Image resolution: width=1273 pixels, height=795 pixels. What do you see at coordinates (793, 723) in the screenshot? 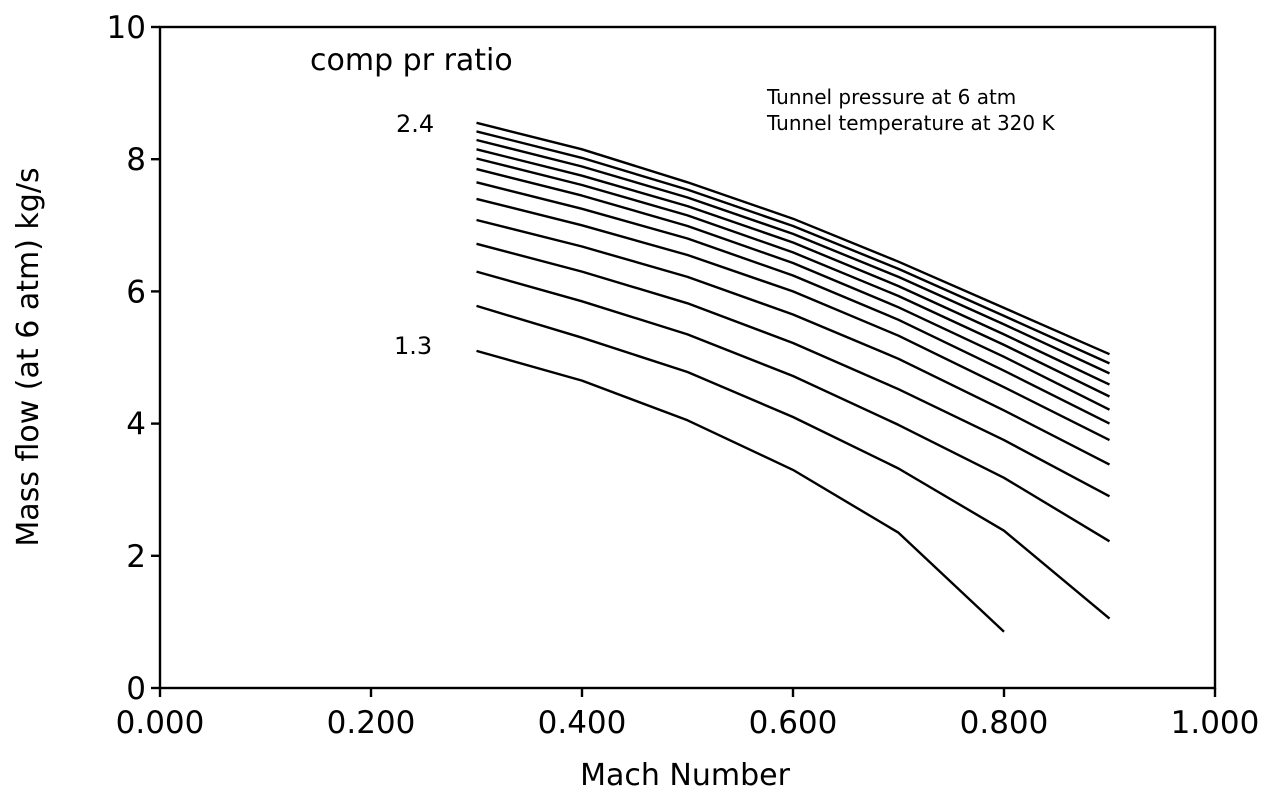
I see `x-tick-label: 0.600` at bounding box center [793, 723].